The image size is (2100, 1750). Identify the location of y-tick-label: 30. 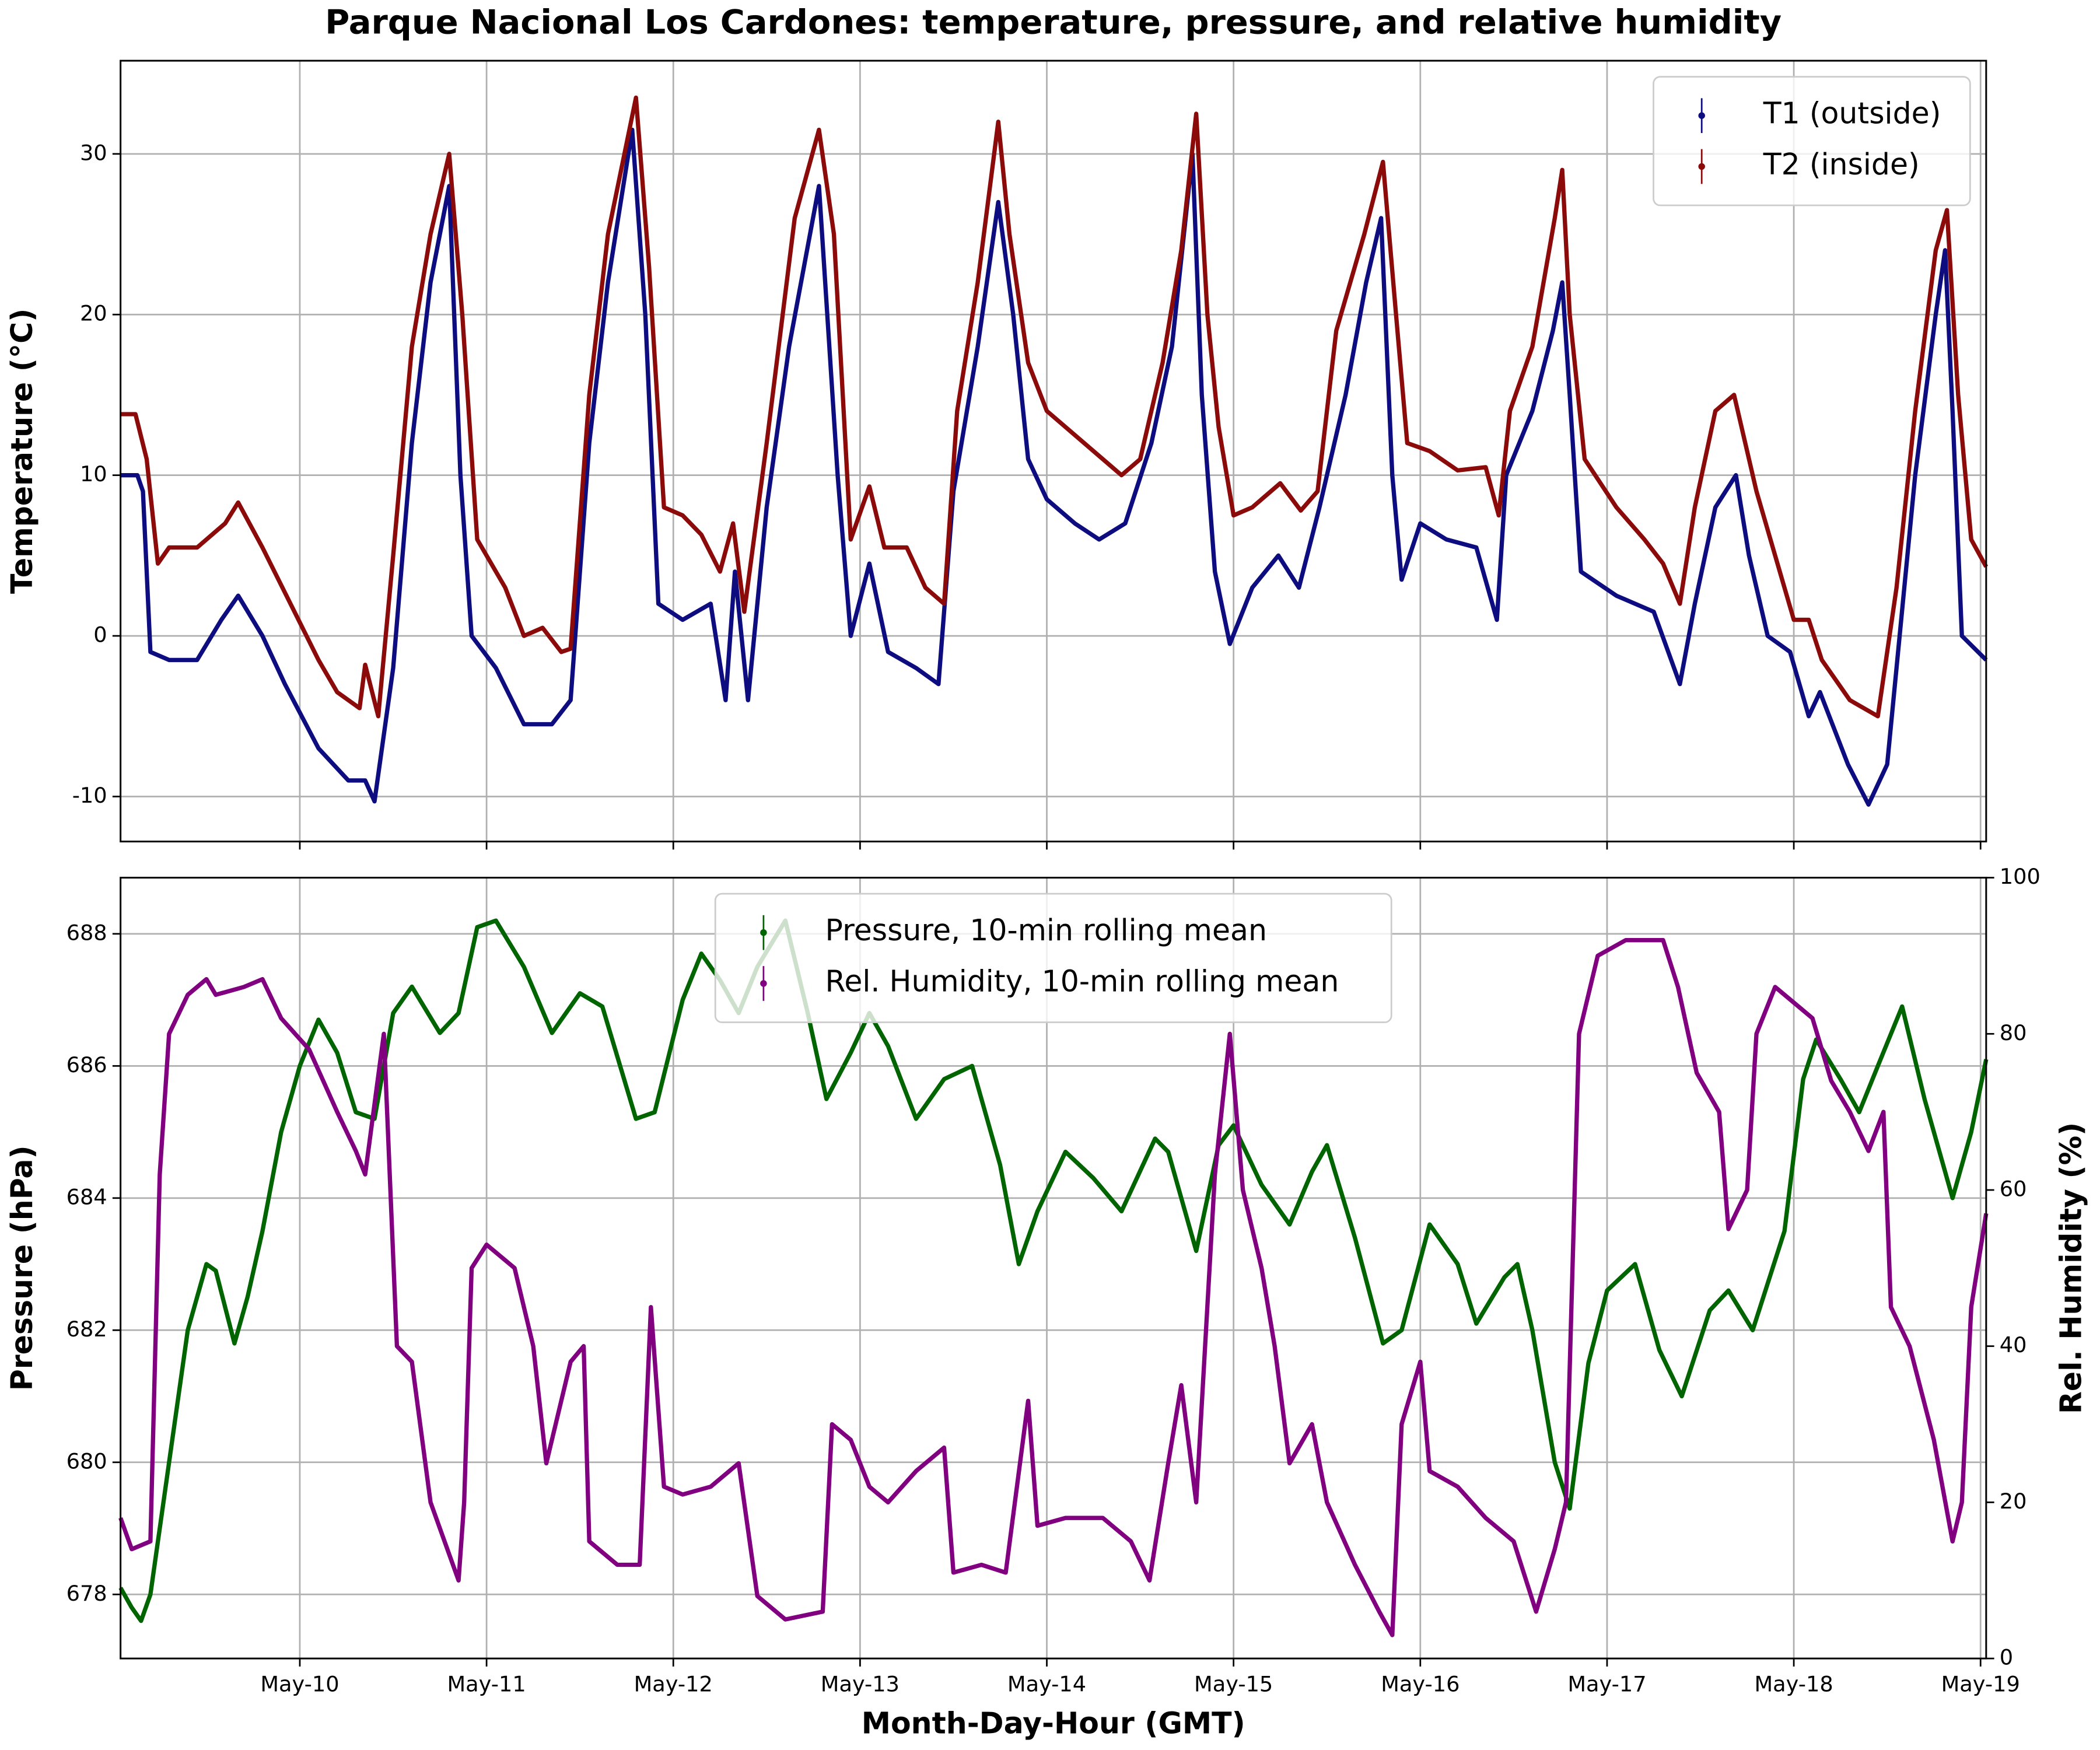
(93, 152).